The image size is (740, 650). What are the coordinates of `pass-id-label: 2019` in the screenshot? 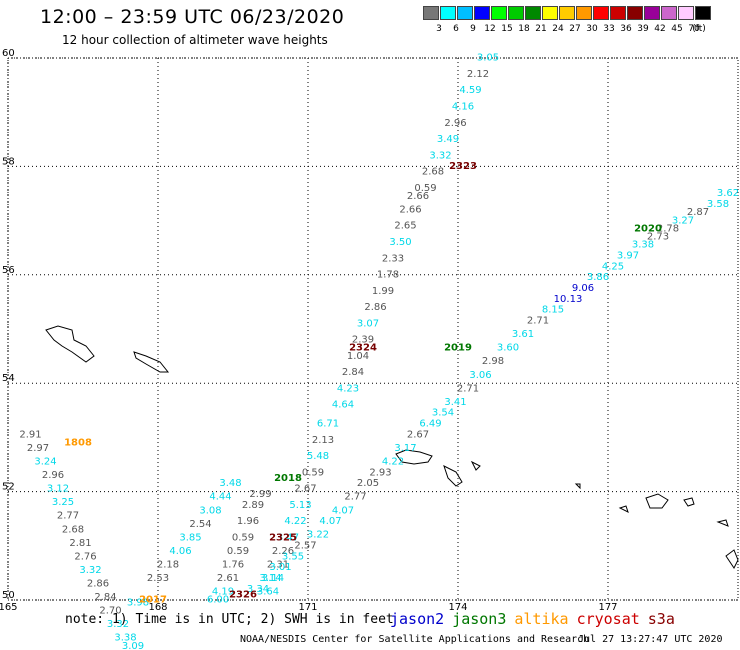 It's located at (458, 348).